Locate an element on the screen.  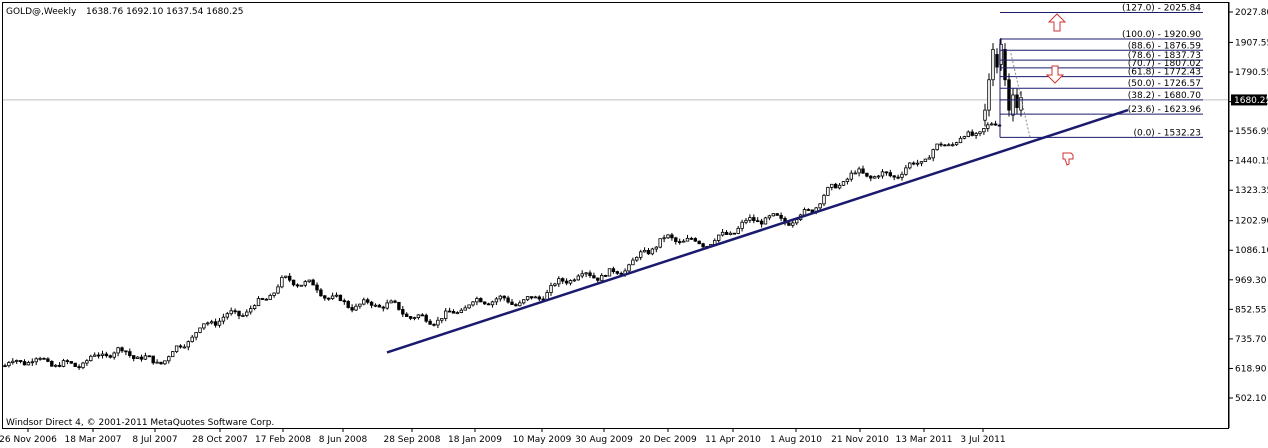
x-tick-label: 18 Jan 2009 is located at coordinates (475, 440).